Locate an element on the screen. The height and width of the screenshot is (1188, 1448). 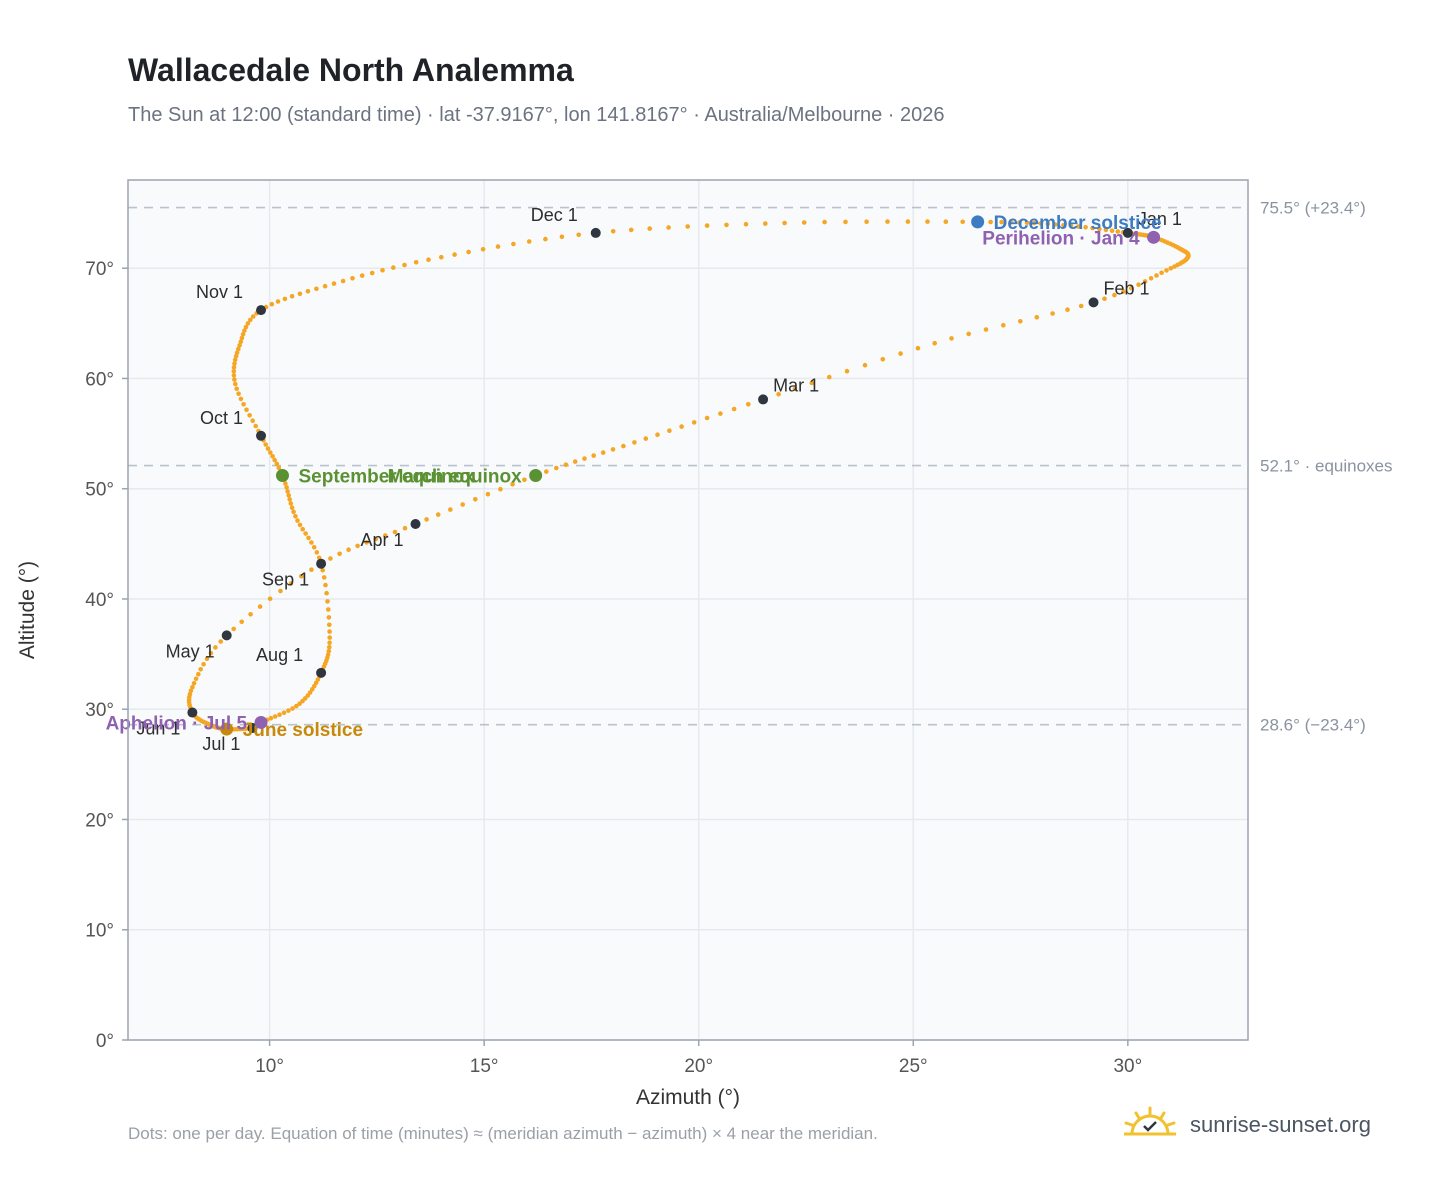
month-label: Jan 1 is located at coordinates (1160, 219).